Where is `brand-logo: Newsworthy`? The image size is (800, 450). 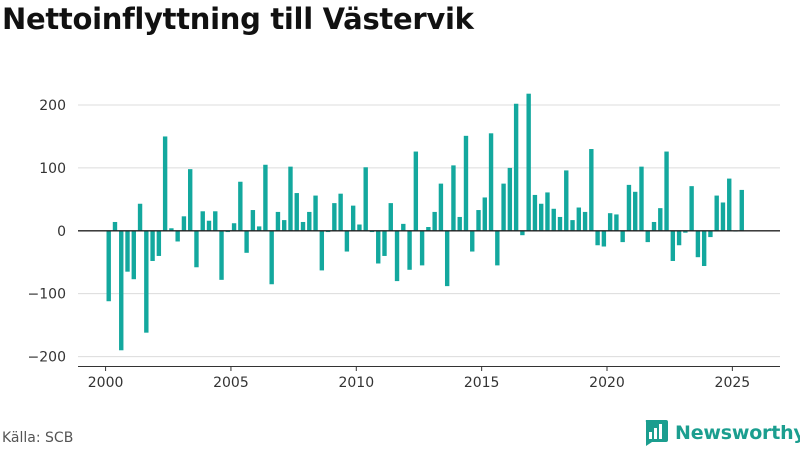 brand-logo: Newsworthy is located at coordinates (721, 433).